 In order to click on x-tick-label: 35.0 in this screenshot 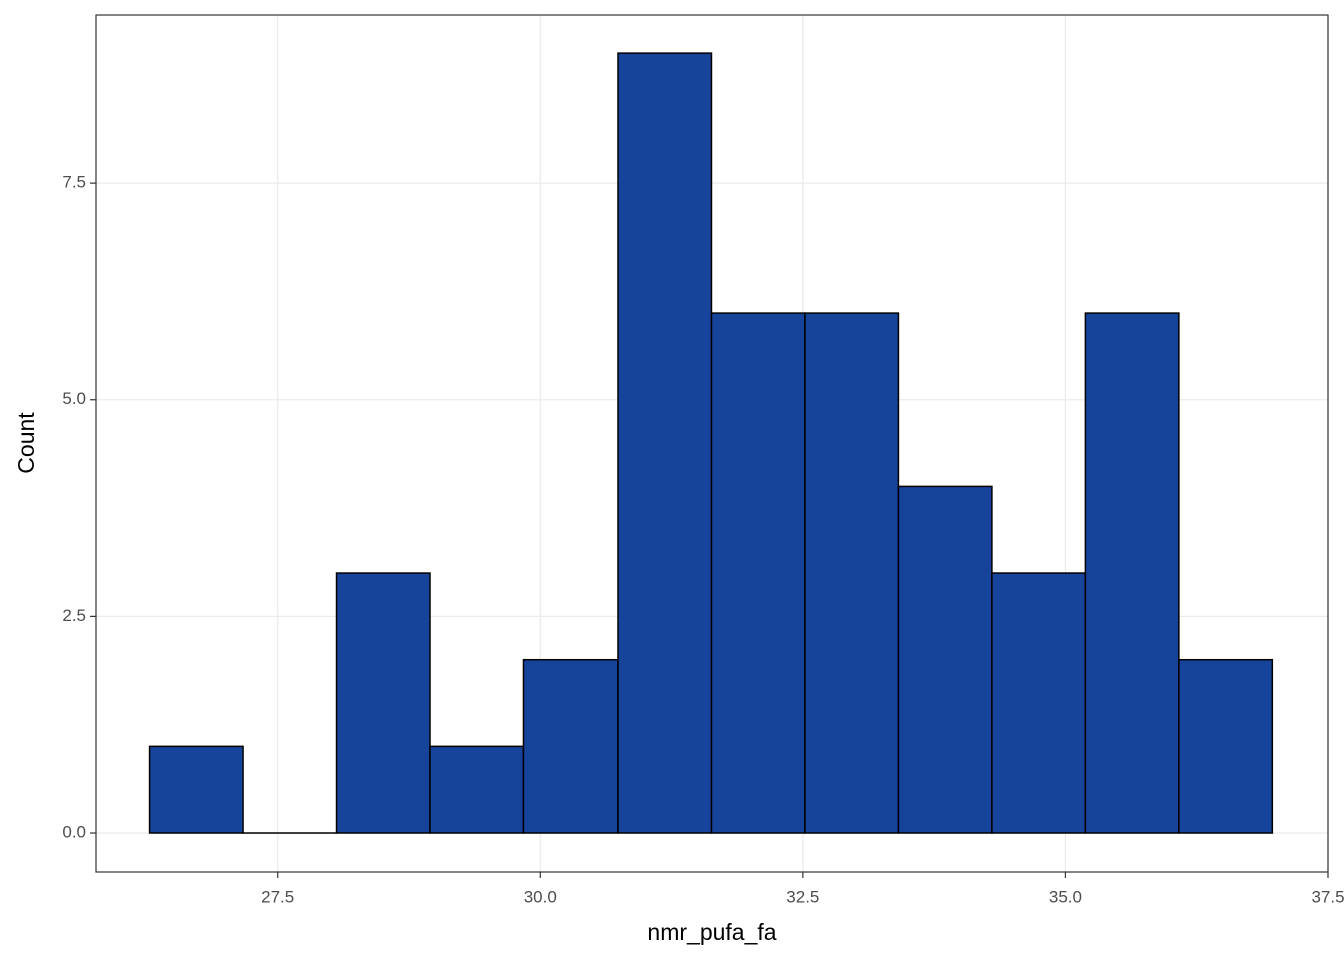, I will do `click(1065, 896)`.